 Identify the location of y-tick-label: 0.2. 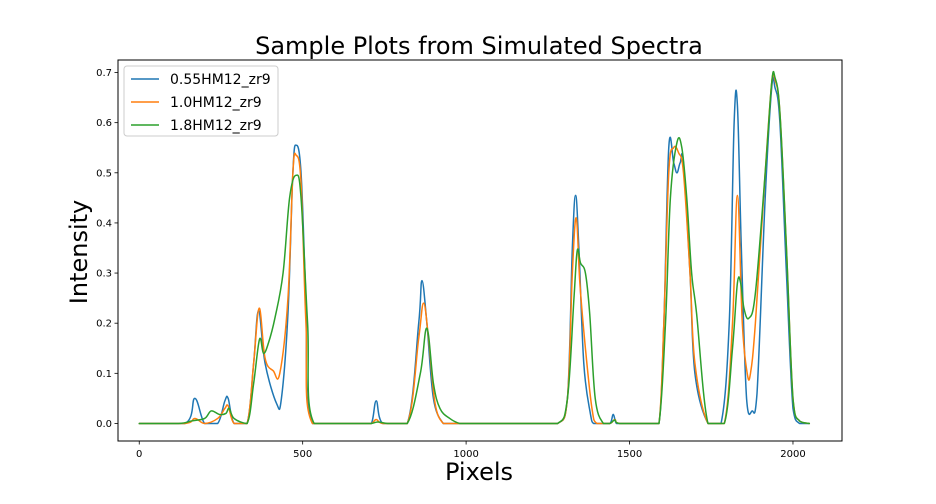
(104, 324).